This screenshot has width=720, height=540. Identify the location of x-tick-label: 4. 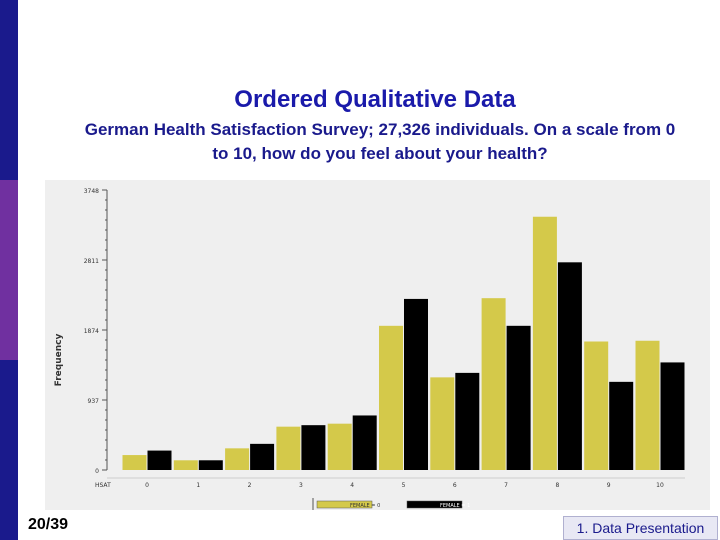
(352, 485).